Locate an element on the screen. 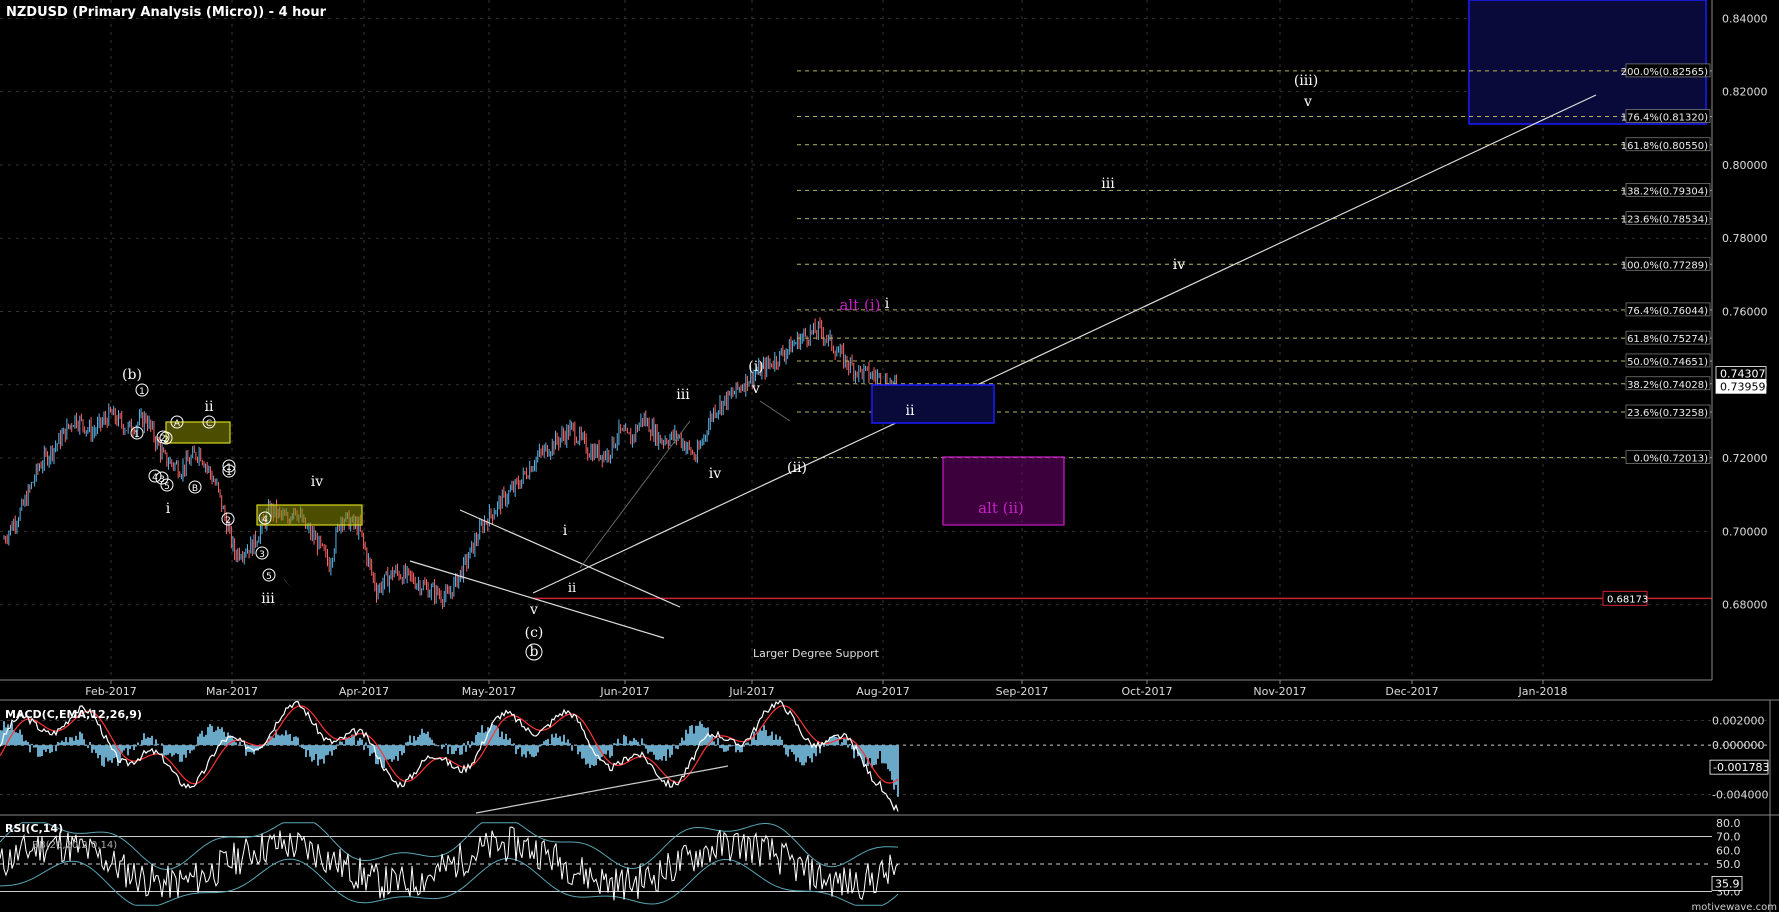  rsi-bb-upper is located at coordinates (449, 846).